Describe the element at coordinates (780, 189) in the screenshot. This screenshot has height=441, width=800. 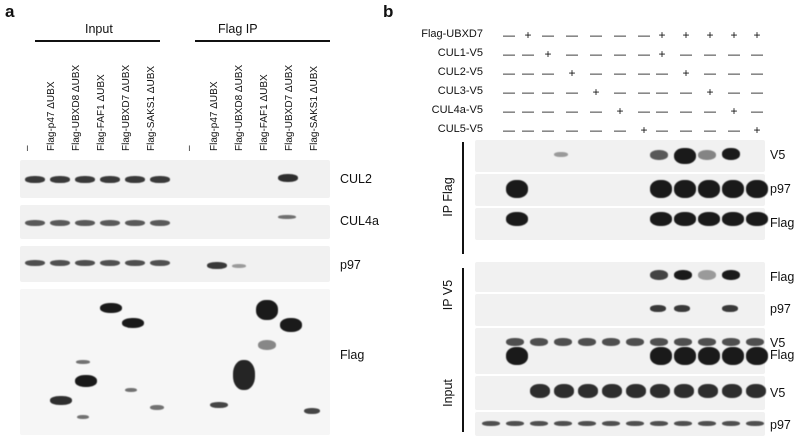
I see `blot-b-label-1: p97` at that location.